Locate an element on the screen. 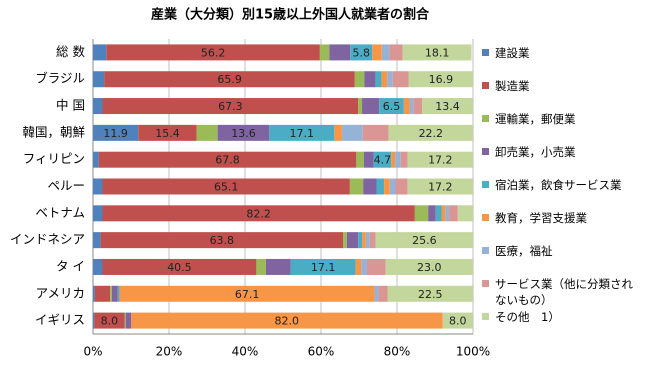 The image size is (645, 376). value-label: 17.1 is located at coordinates (323, 267).